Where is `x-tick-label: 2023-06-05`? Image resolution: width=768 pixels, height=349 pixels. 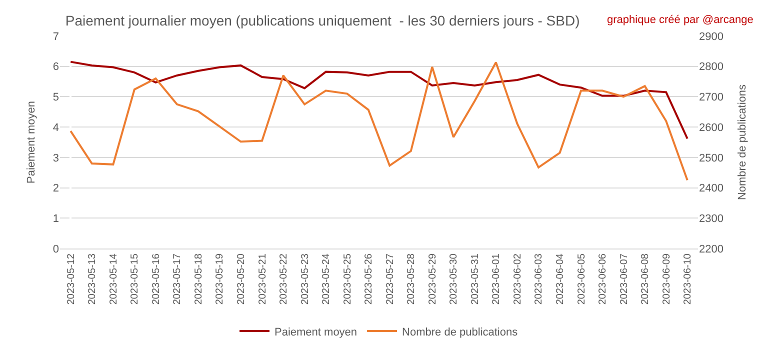
x-tick-label: 2023-06-05 is located at coordinates (582, 279).